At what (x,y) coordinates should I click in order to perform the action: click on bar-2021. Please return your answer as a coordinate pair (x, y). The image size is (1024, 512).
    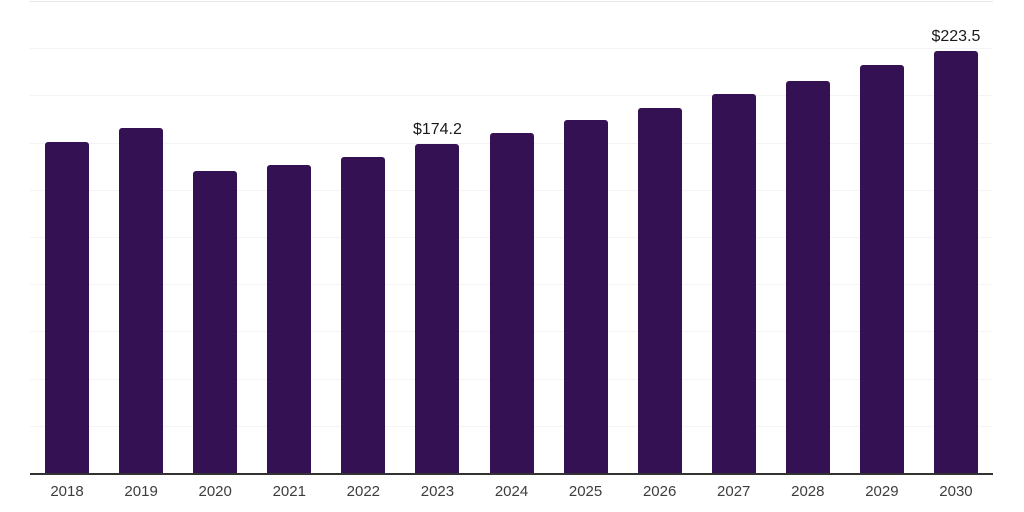
    Looking at the image, I should click on (289, 319).